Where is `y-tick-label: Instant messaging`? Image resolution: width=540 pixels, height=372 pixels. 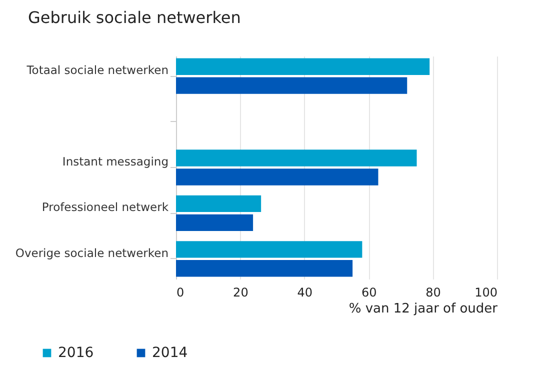 y-tick-label: Instant messaging is located at coordinates (115, 161).